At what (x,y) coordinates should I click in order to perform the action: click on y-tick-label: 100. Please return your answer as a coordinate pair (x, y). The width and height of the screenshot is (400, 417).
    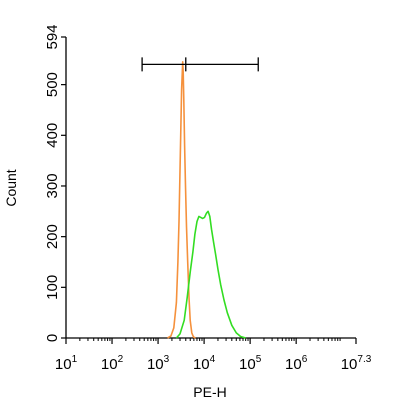
    Looking at the image, I should click on (52, 287).